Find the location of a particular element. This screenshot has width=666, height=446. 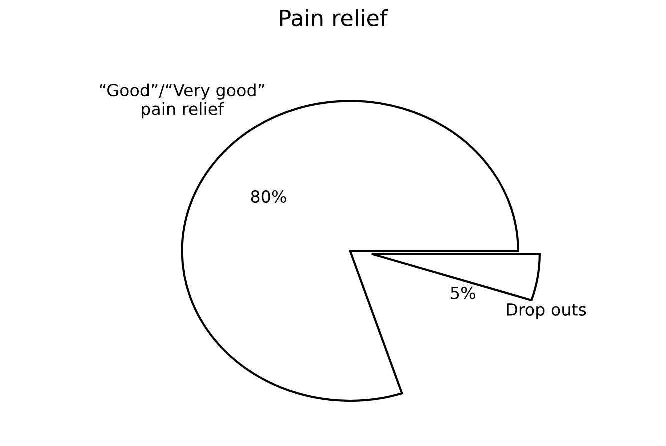

data-label: 5% is located at coordinates (463, 293).